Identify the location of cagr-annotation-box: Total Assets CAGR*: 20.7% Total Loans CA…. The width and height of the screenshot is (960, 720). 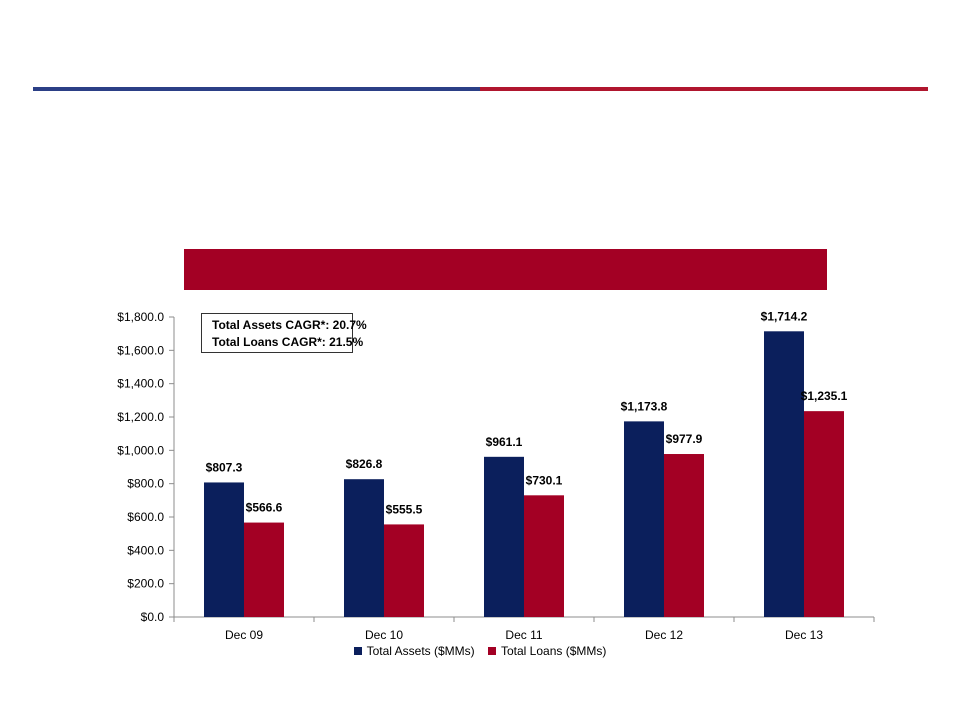
(284, 333).